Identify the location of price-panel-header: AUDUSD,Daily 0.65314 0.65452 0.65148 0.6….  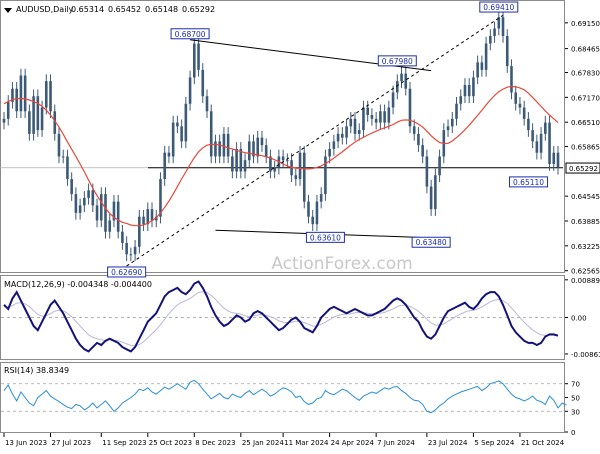
(109, 9).